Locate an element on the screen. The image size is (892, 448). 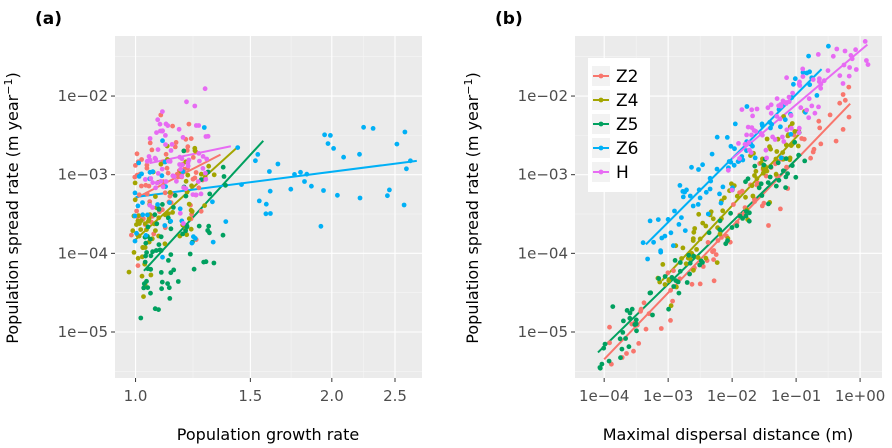
plot-b-y-axis-title-close: ) is located at coordinates (472, 75).